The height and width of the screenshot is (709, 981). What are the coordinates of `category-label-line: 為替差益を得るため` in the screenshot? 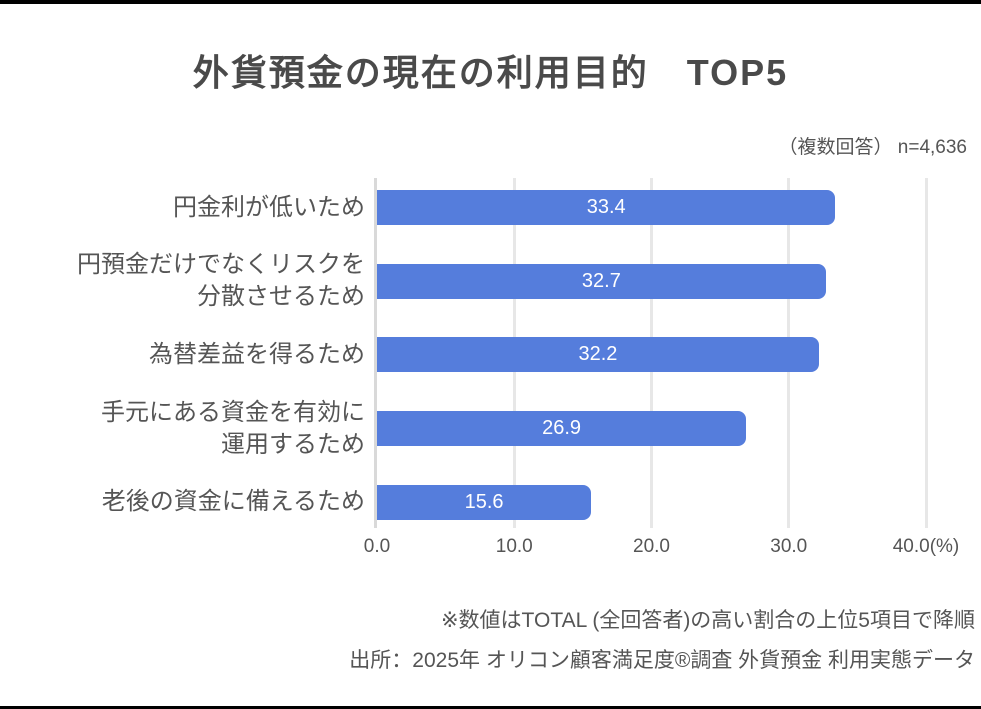 It's located at (257, 354).